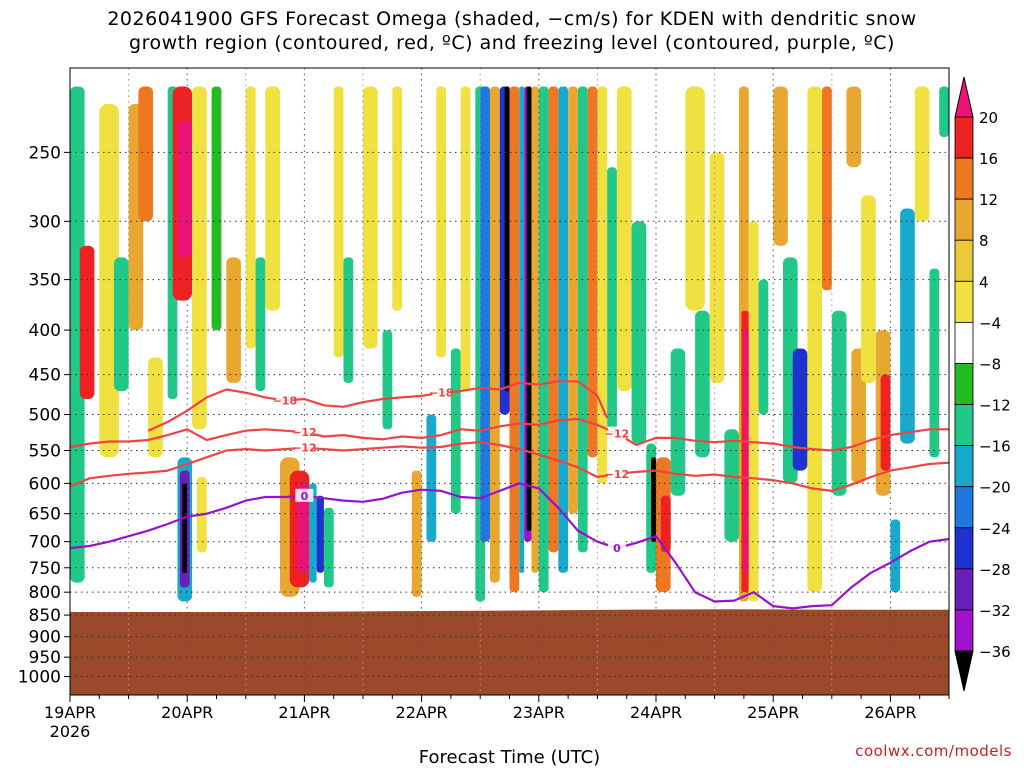 Image resolution: width=1024 pixels, height=768 pixels. Describe the element at coordinates (995, 488) in the screenshot. I see `colorbar-label-9: −20` at that location.